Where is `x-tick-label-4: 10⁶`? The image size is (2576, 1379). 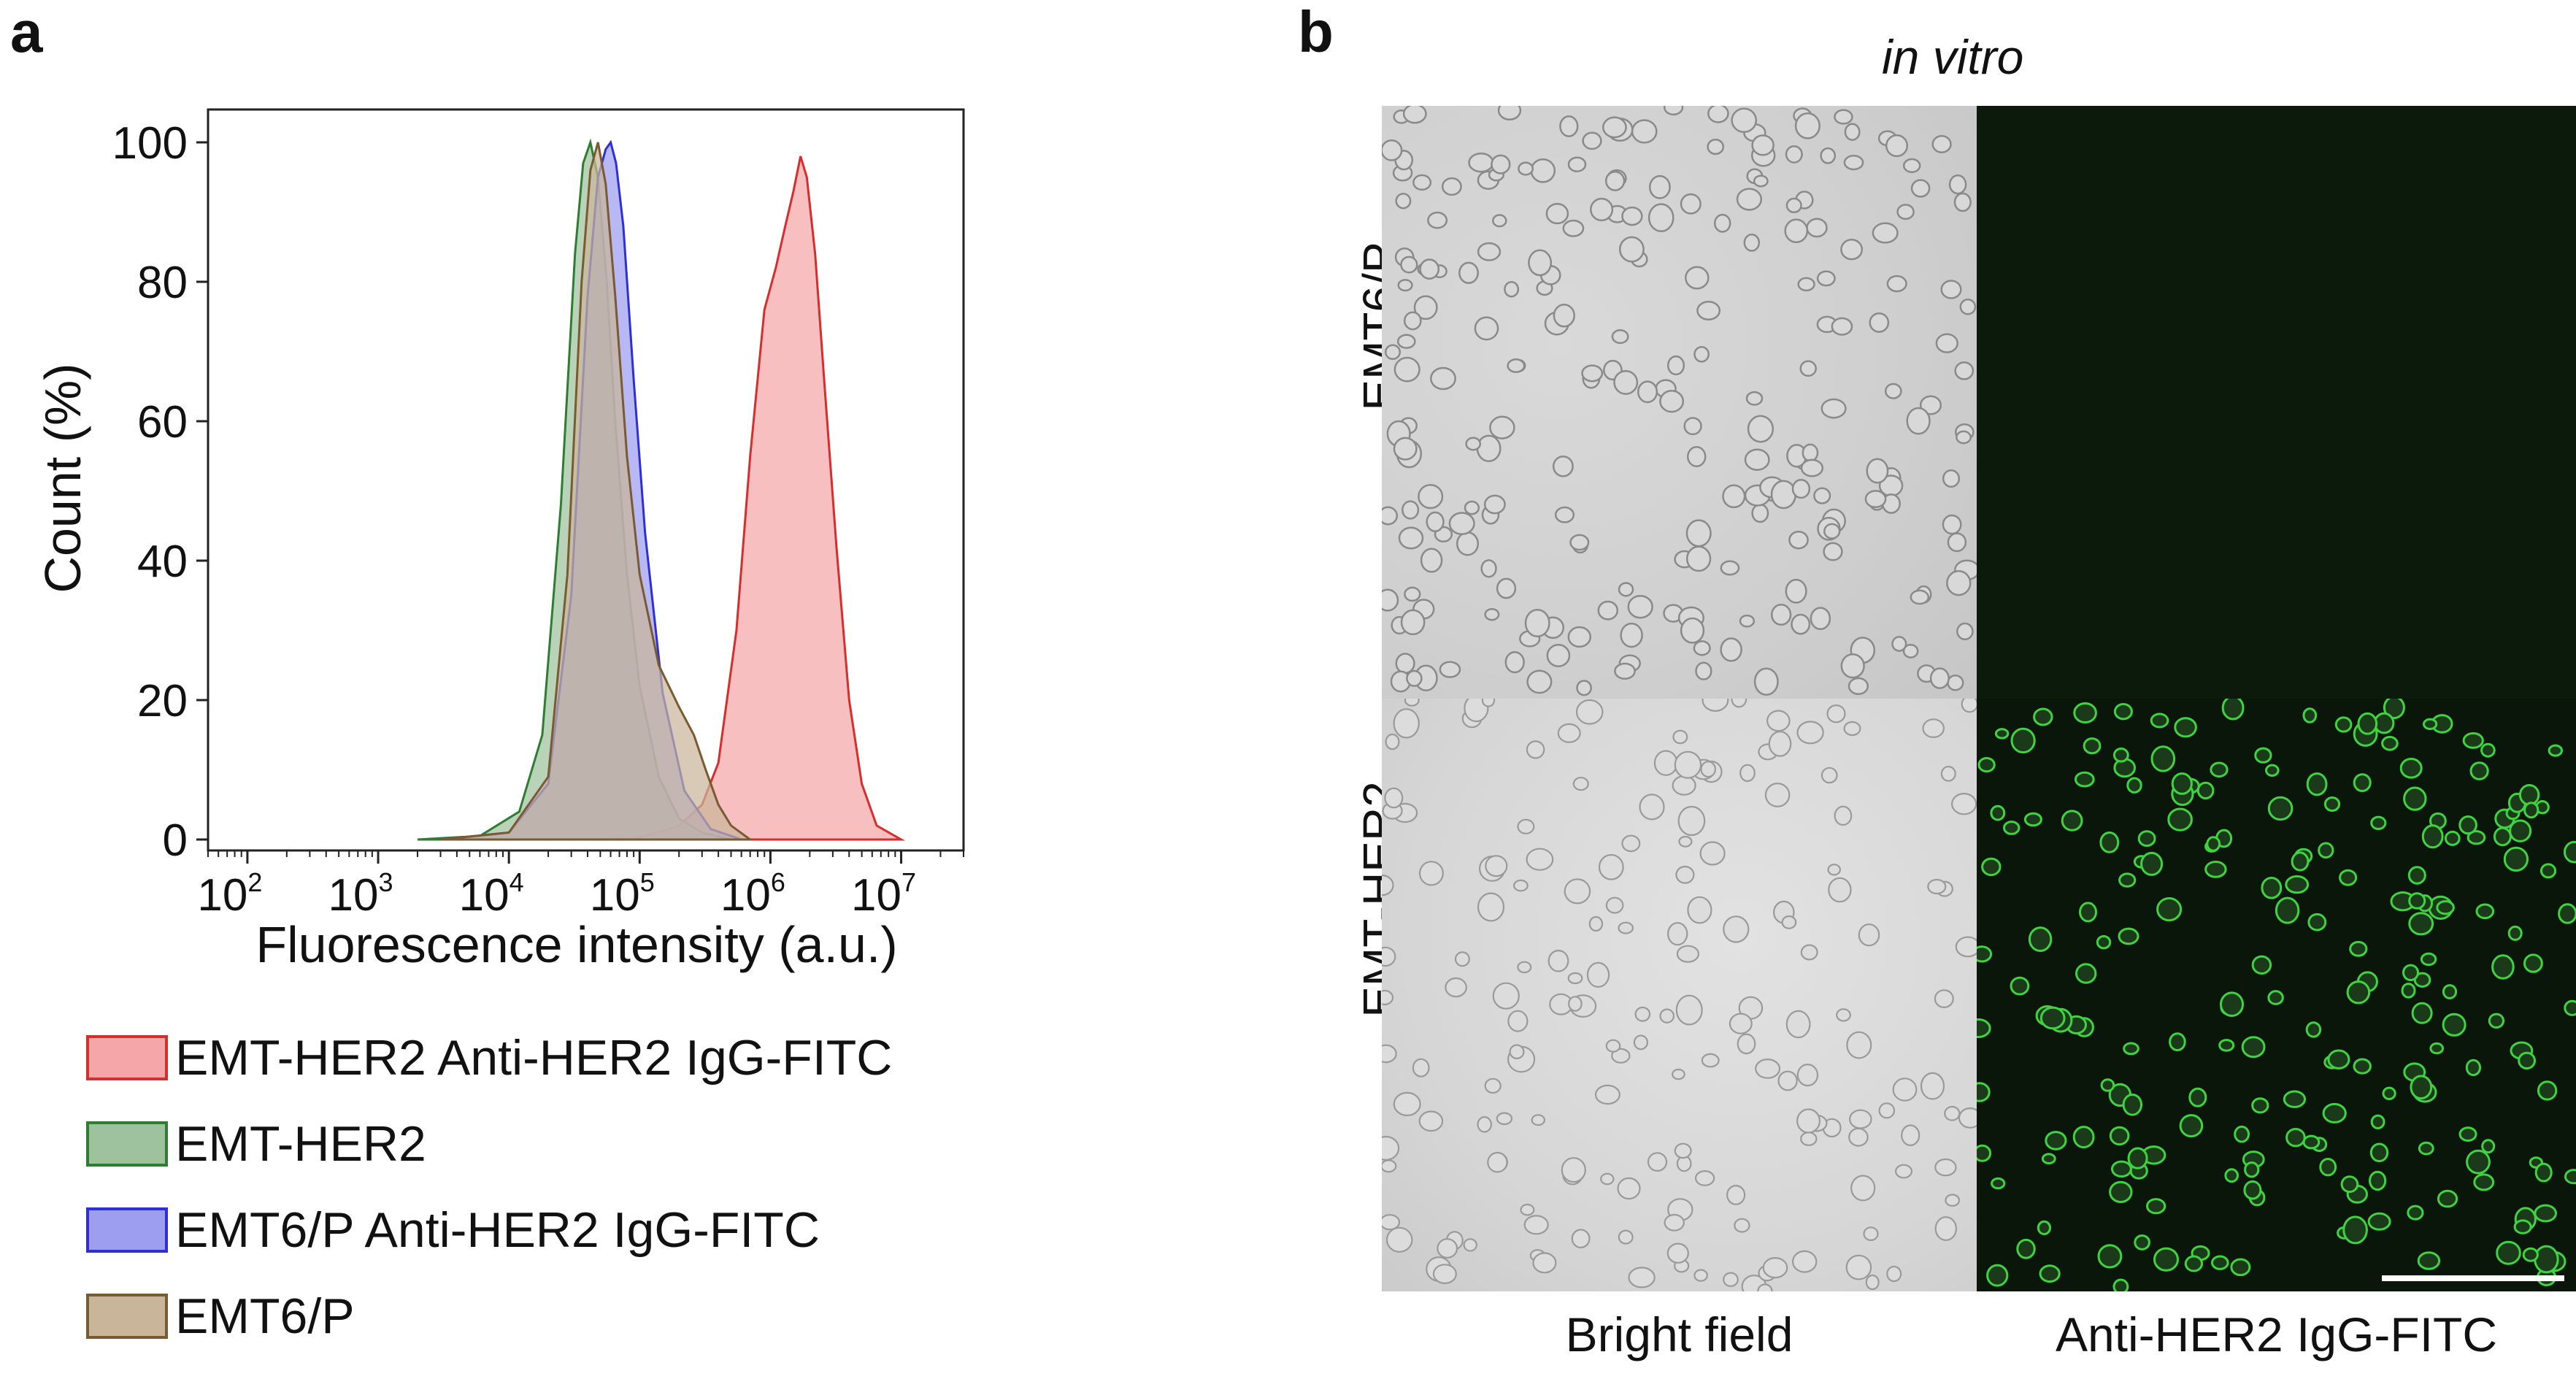 x-tick-label-4: 10⁶ is located at coordinates (752, 894).